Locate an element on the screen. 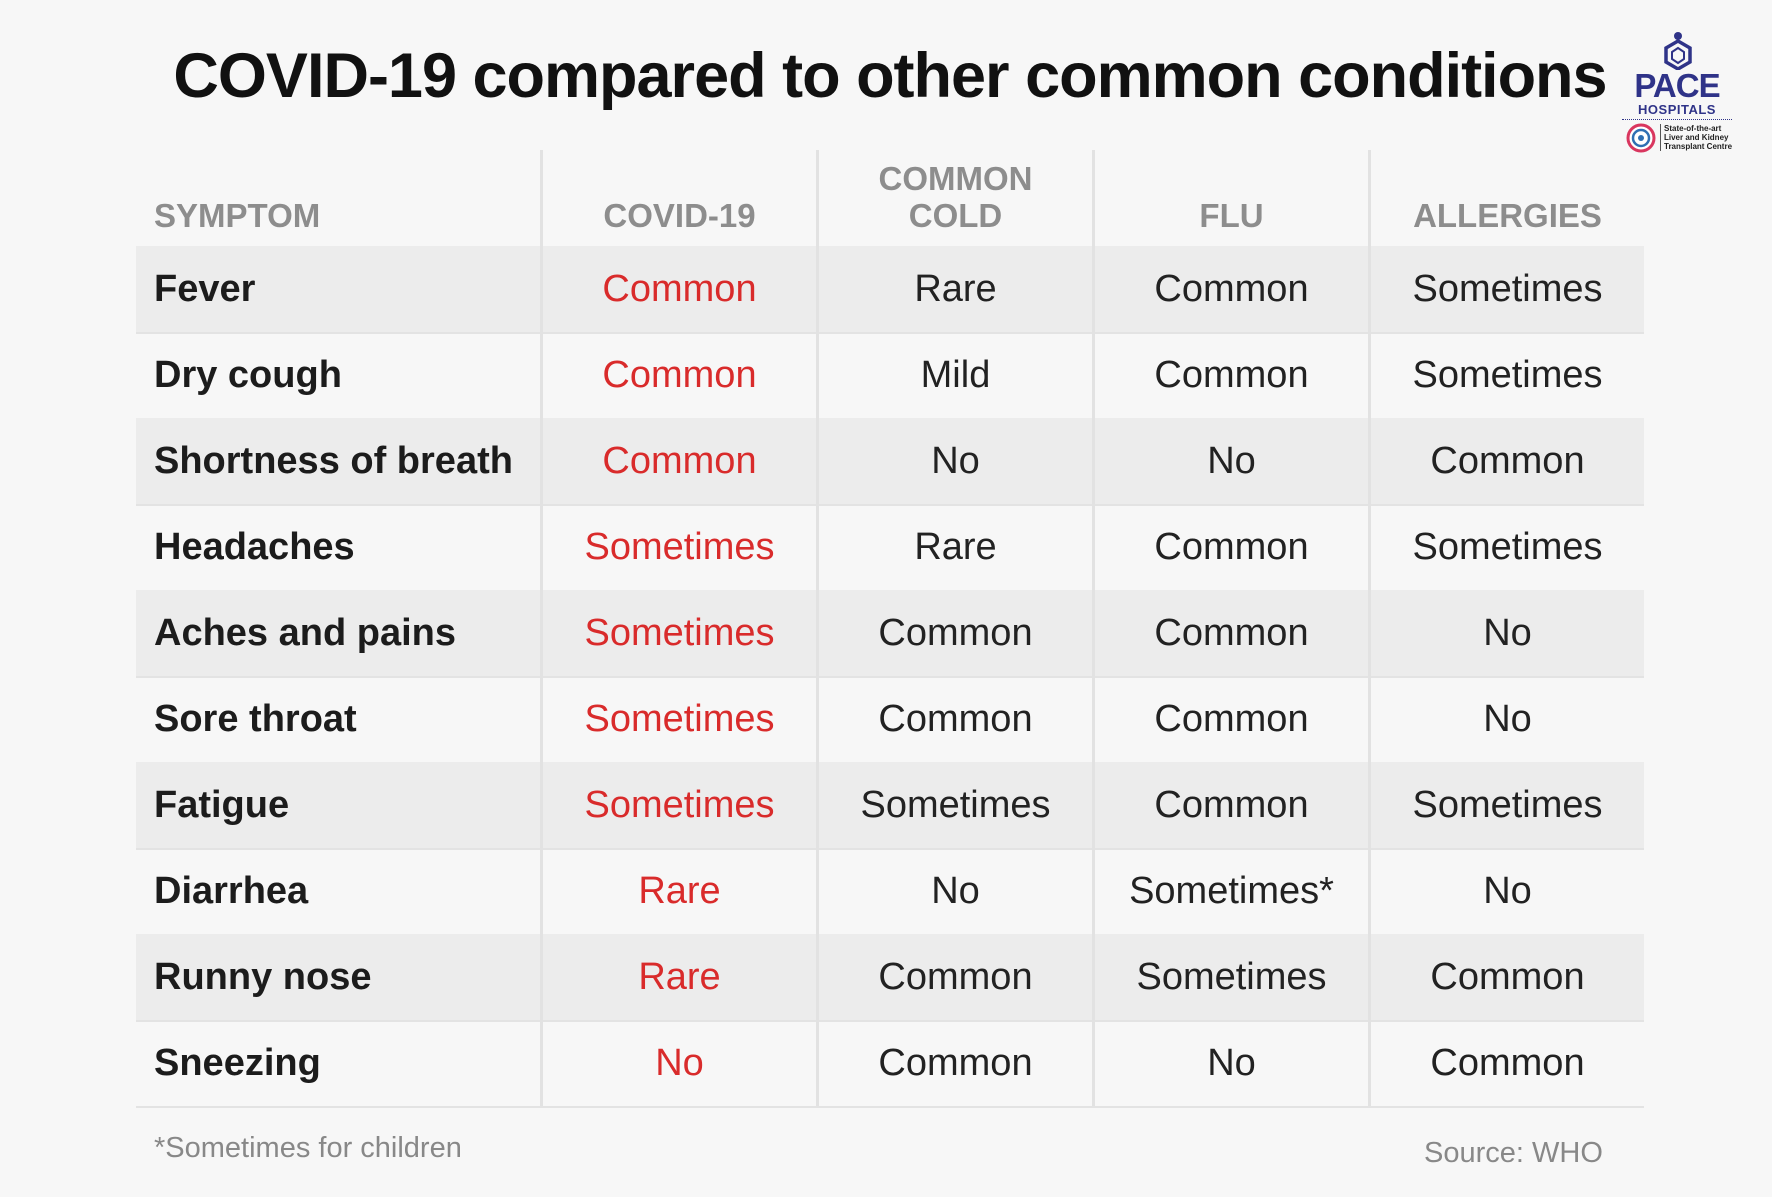 Image resolution: width=1772 pixels, height=1197 pixels. table-row: Sore throat Sometimes Common Common No is located at coordinates (890, 720).